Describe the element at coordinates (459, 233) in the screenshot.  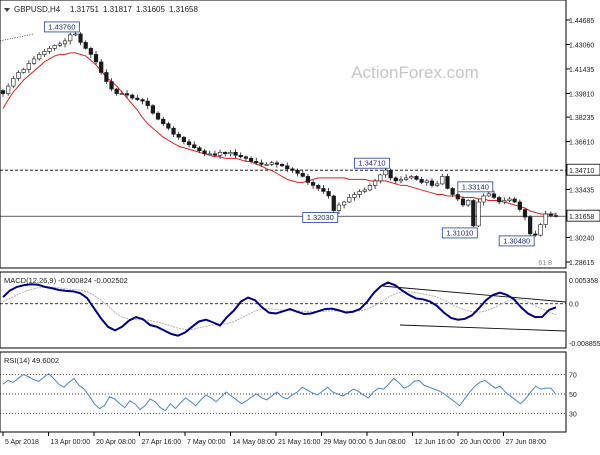
I see `price-annotation: 1.31010` at that location.